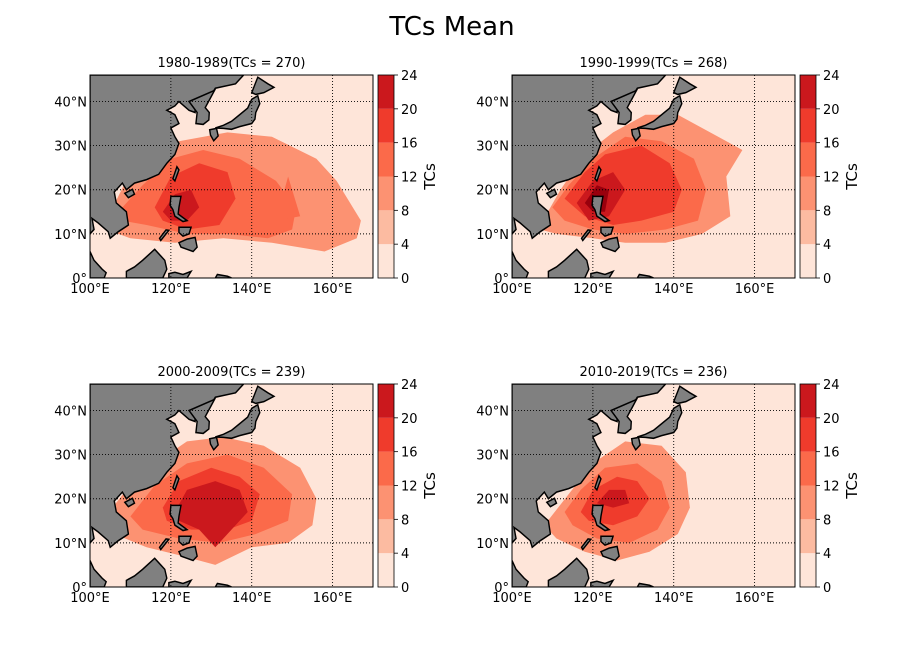 Image resolution: width=903 pixels, height=662 pixels. Describe the element at coordinates (653, 372) in the screenshot. I see `panel-title: 2010-2019(TCs = 236)` at that location.